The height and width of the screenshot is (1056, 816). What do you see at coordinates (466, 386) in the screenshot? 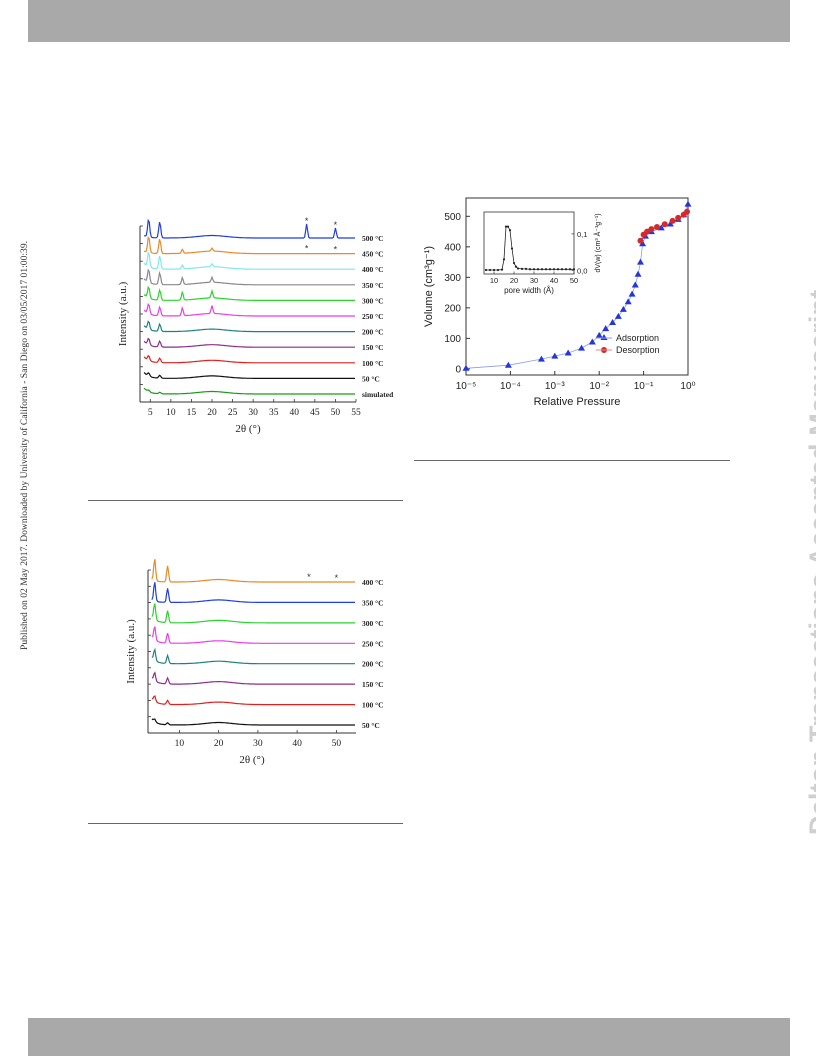
I see `x-tick-label: 10⁻⁵` at bounding box center [466, 386].